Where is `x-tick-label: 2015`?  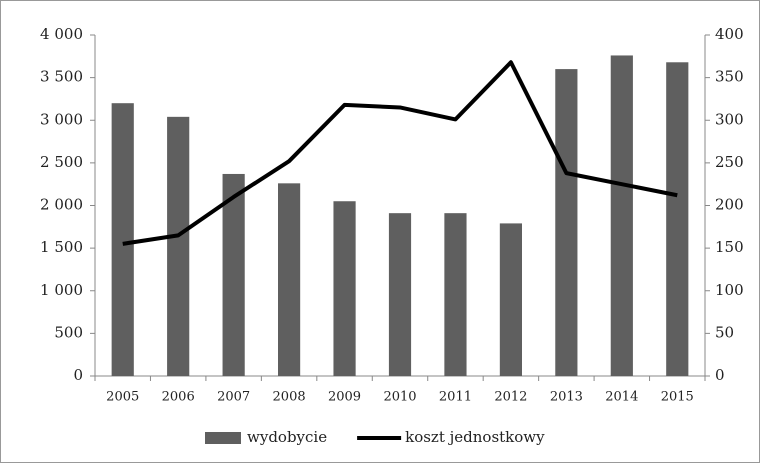 x-tick-label: 2015 is located at coordinates (677, 397).